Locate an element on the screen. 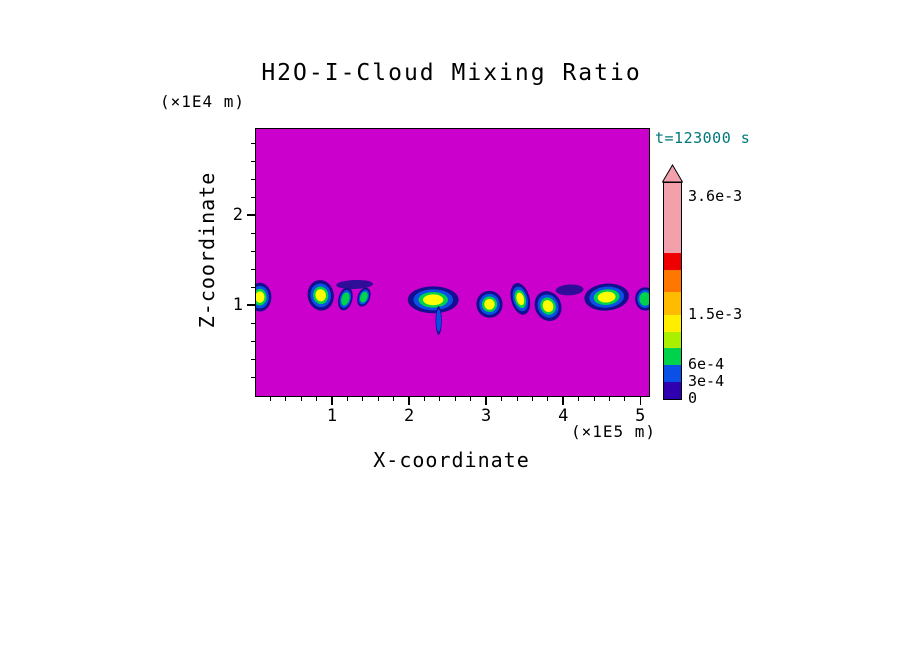 The height and width of the screenshot is (654, 904). x-tick-label: 5 is located at coordinates (640, 416).